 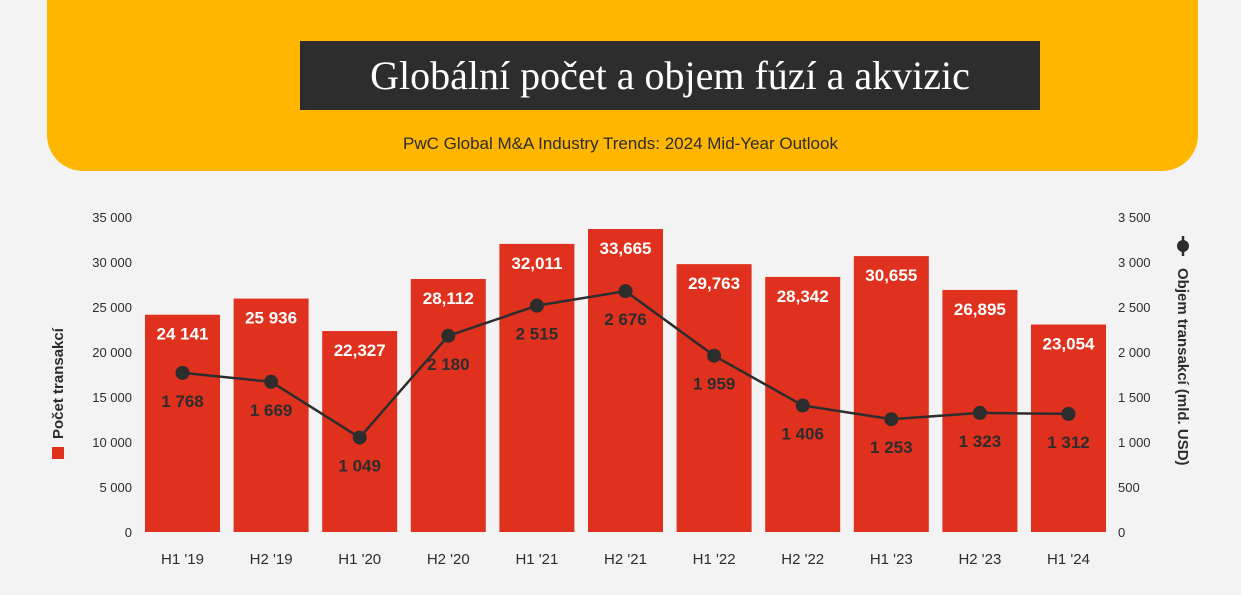 I want to click on bar-legend-marker, so click(x=58, y=453).